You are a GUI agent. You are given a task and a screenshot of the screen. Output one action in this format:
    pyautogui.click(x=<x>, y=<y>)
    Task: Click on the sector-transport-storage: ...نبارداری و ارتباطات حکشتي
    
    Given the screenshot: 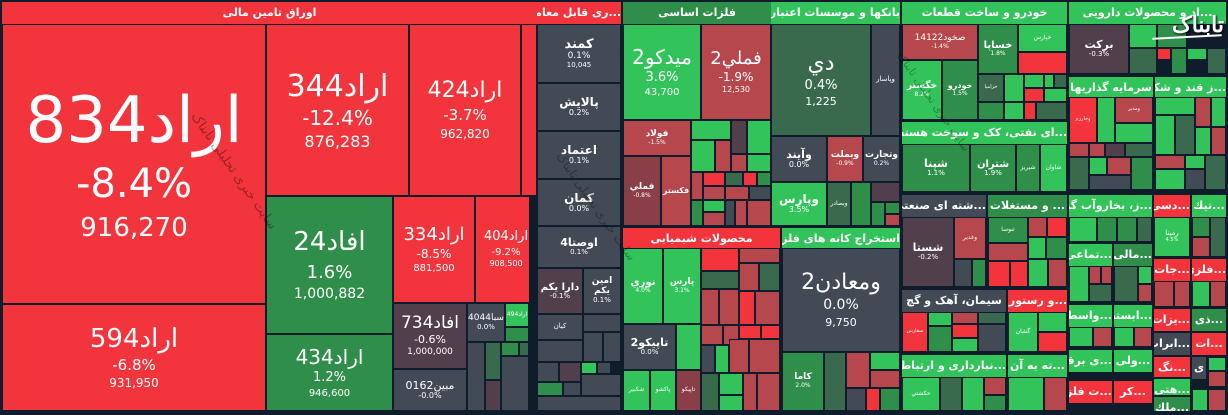 What is the action you would take?
    pyautogui.click(x=954, y=383)
    